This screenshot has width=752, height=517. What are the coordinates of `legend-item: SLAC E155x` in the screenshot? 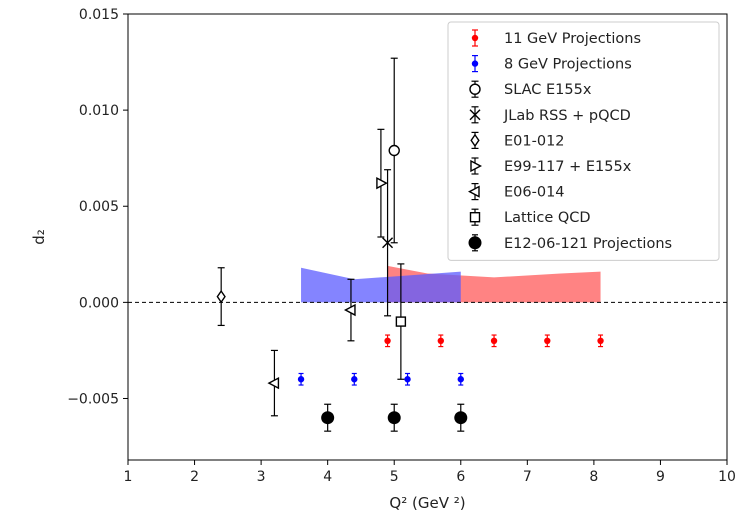 It's located at (530, 89).